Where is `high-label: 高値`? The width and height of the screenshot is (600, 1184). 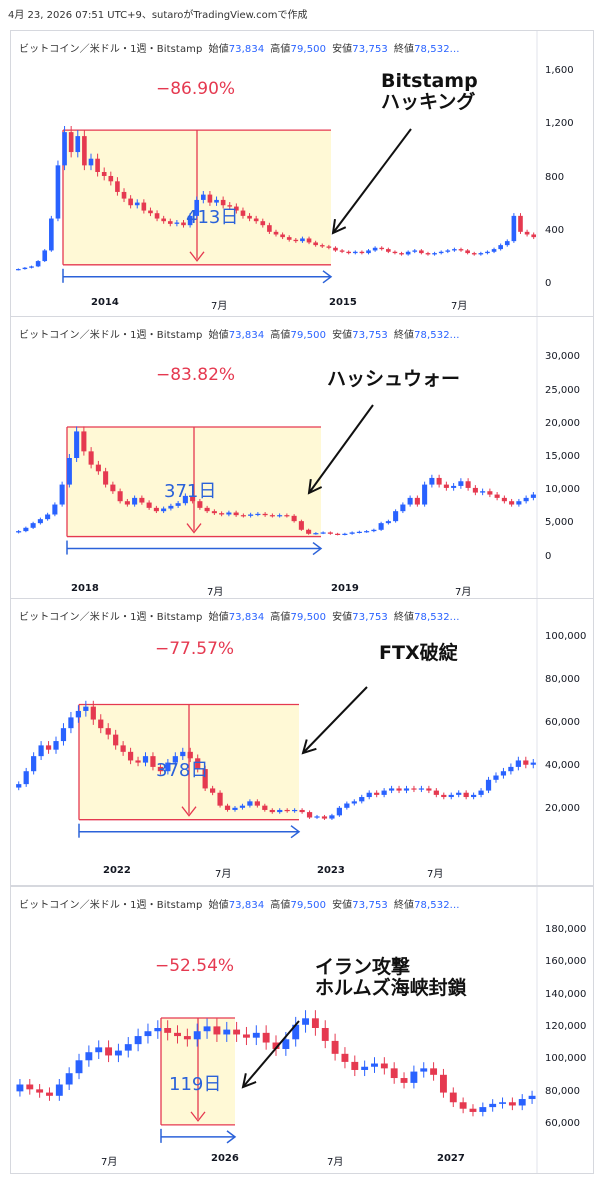
high-label: 高値 is located at coordinates (280, 905).